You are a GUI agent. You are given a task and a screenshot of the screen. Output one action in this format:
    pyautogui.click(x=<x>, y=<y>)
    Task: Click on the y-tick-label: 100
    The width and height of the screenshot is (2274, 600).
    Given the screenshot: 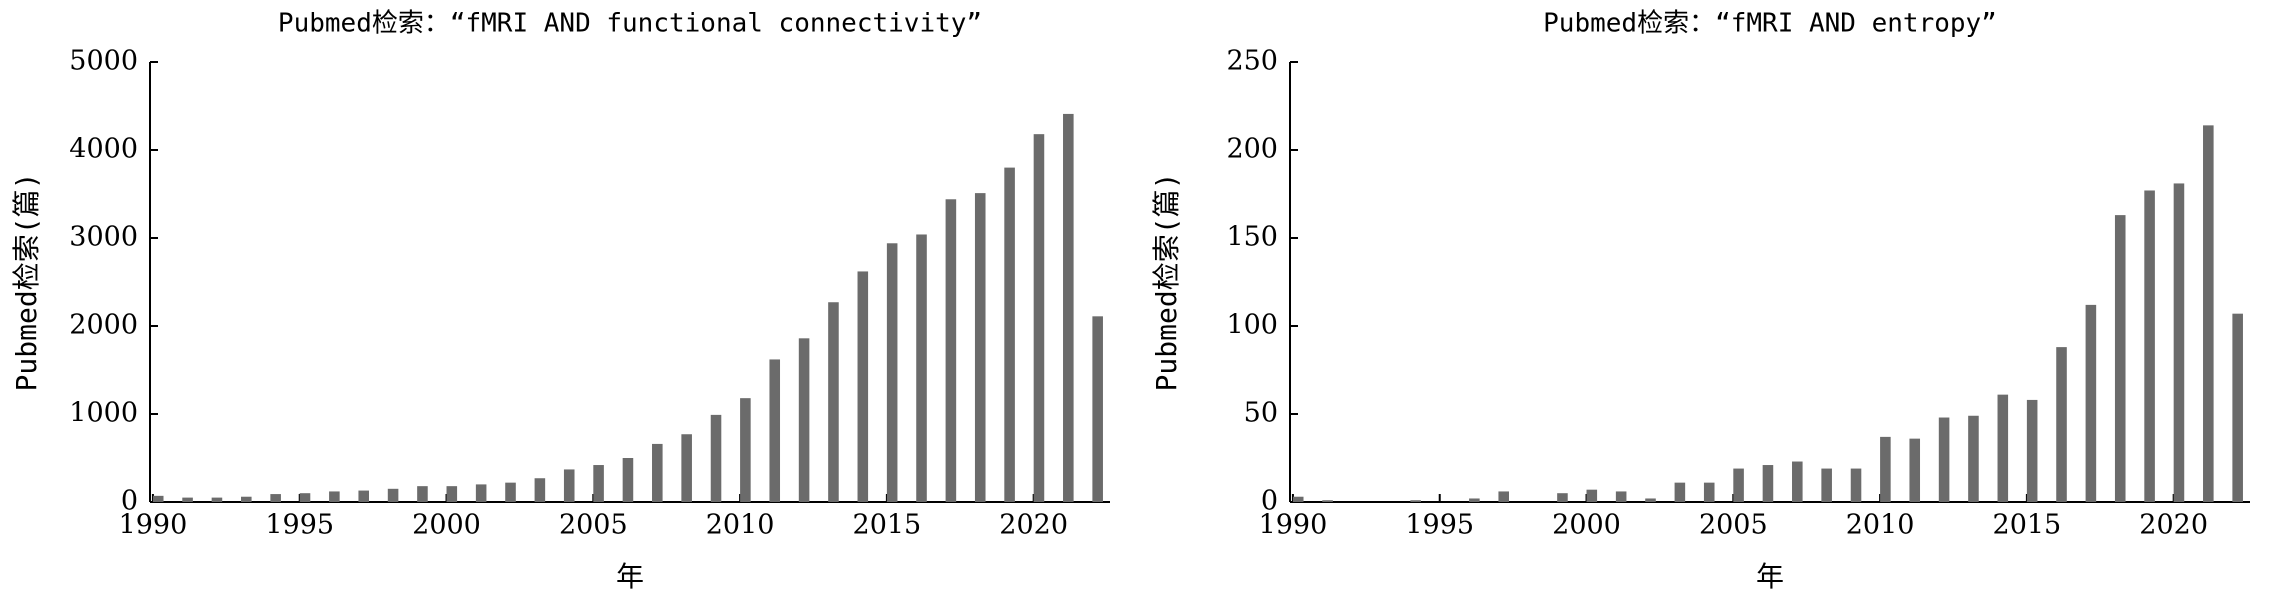 What is the action you would take?
    pyautogui.click(x=1252, y=325)
    